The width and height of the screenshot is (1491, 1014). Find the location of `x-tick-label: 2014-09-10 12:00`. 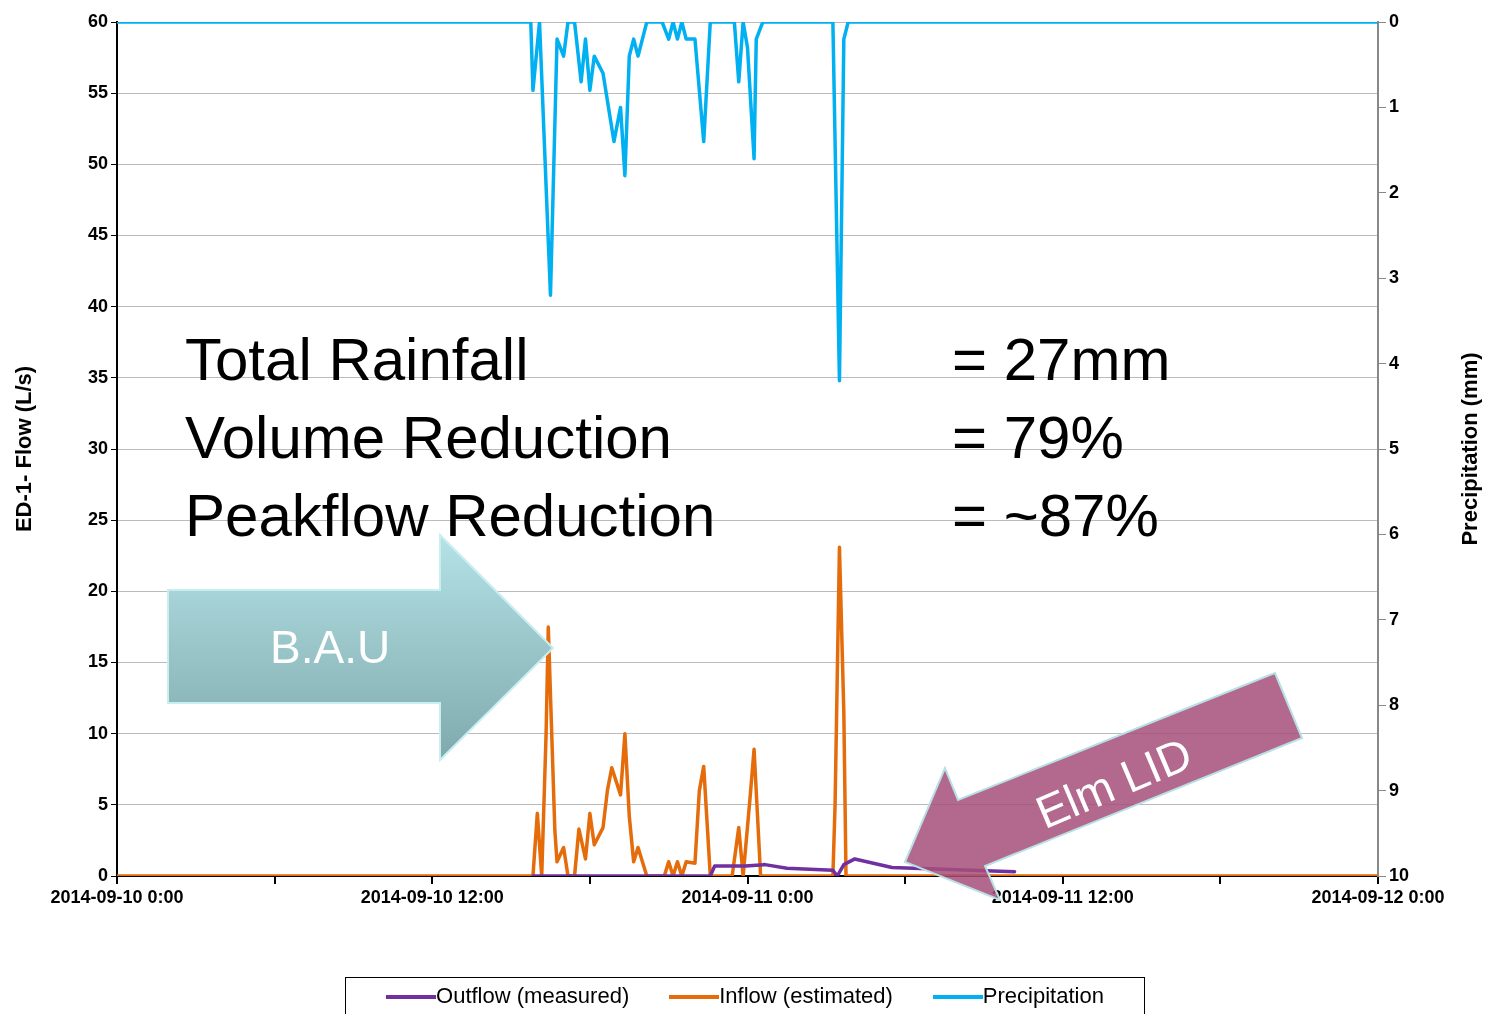

x-tick-label: 2014-09-10 12:00 is located at coordinates (432, 896).